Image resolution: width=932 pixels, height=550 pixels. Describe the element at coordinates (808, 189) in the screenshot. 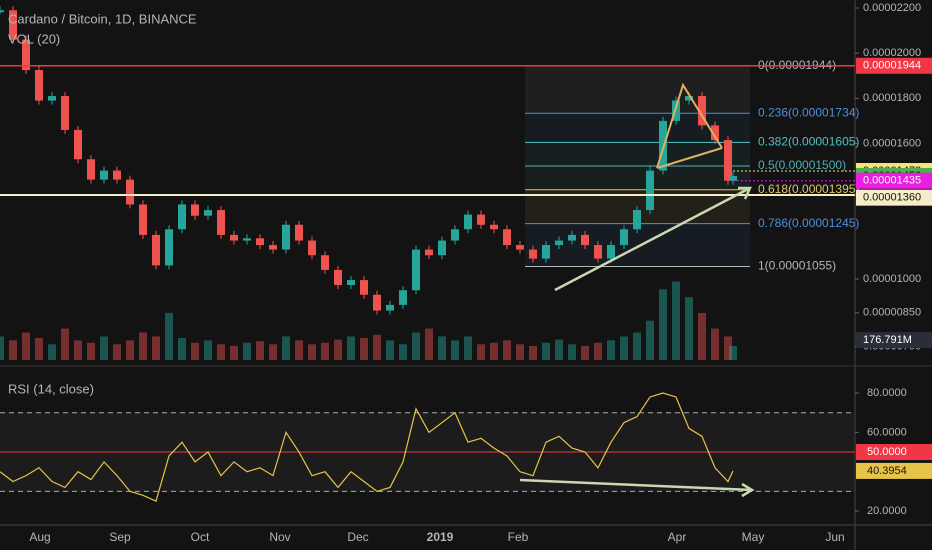

I see `fib-label: 0.618(0.00001395)` at that location.